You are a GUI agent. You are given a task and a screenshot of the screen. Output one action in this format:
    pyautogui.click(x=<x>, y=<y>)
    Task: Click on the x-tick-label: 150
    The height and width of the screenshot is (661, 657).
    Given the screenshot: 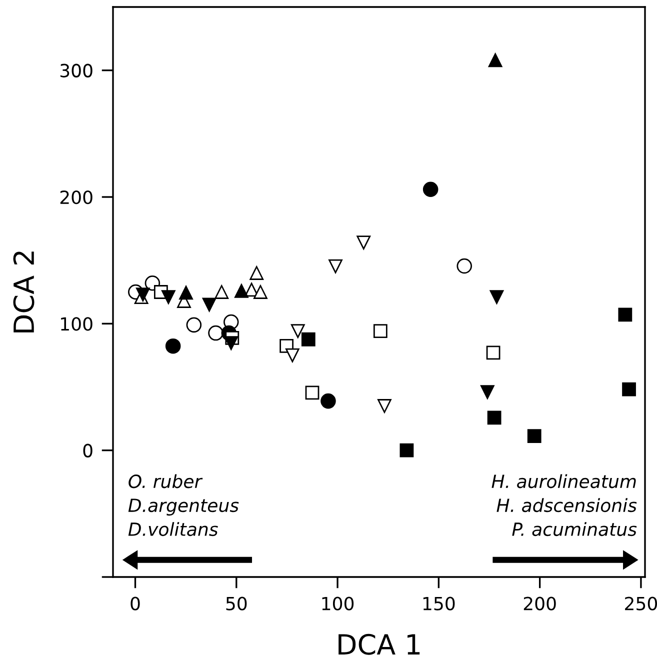 What is the action you would take?
    pyautogui.click(x=439, y=603)
    